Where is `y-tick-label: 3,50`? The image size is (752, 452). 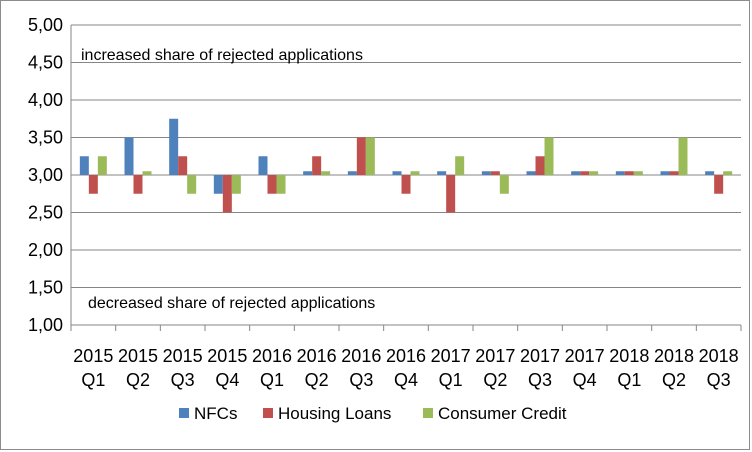
y-tick-label: 3,50 is located at coordinates (45, 138).